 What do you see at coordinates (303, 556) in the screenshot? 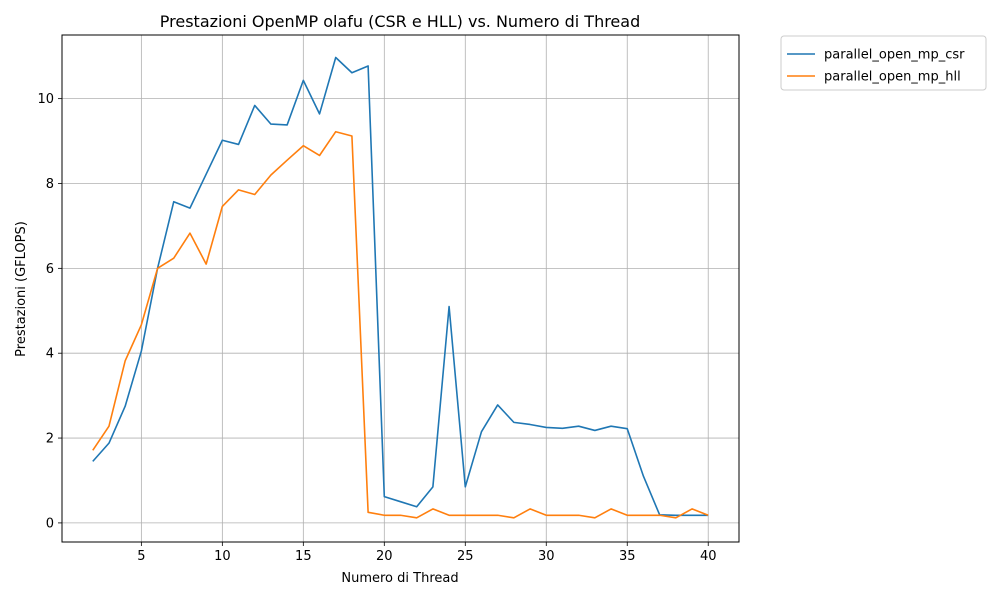
I see `x-tick-label: 15` at bounding box center [303, 556].